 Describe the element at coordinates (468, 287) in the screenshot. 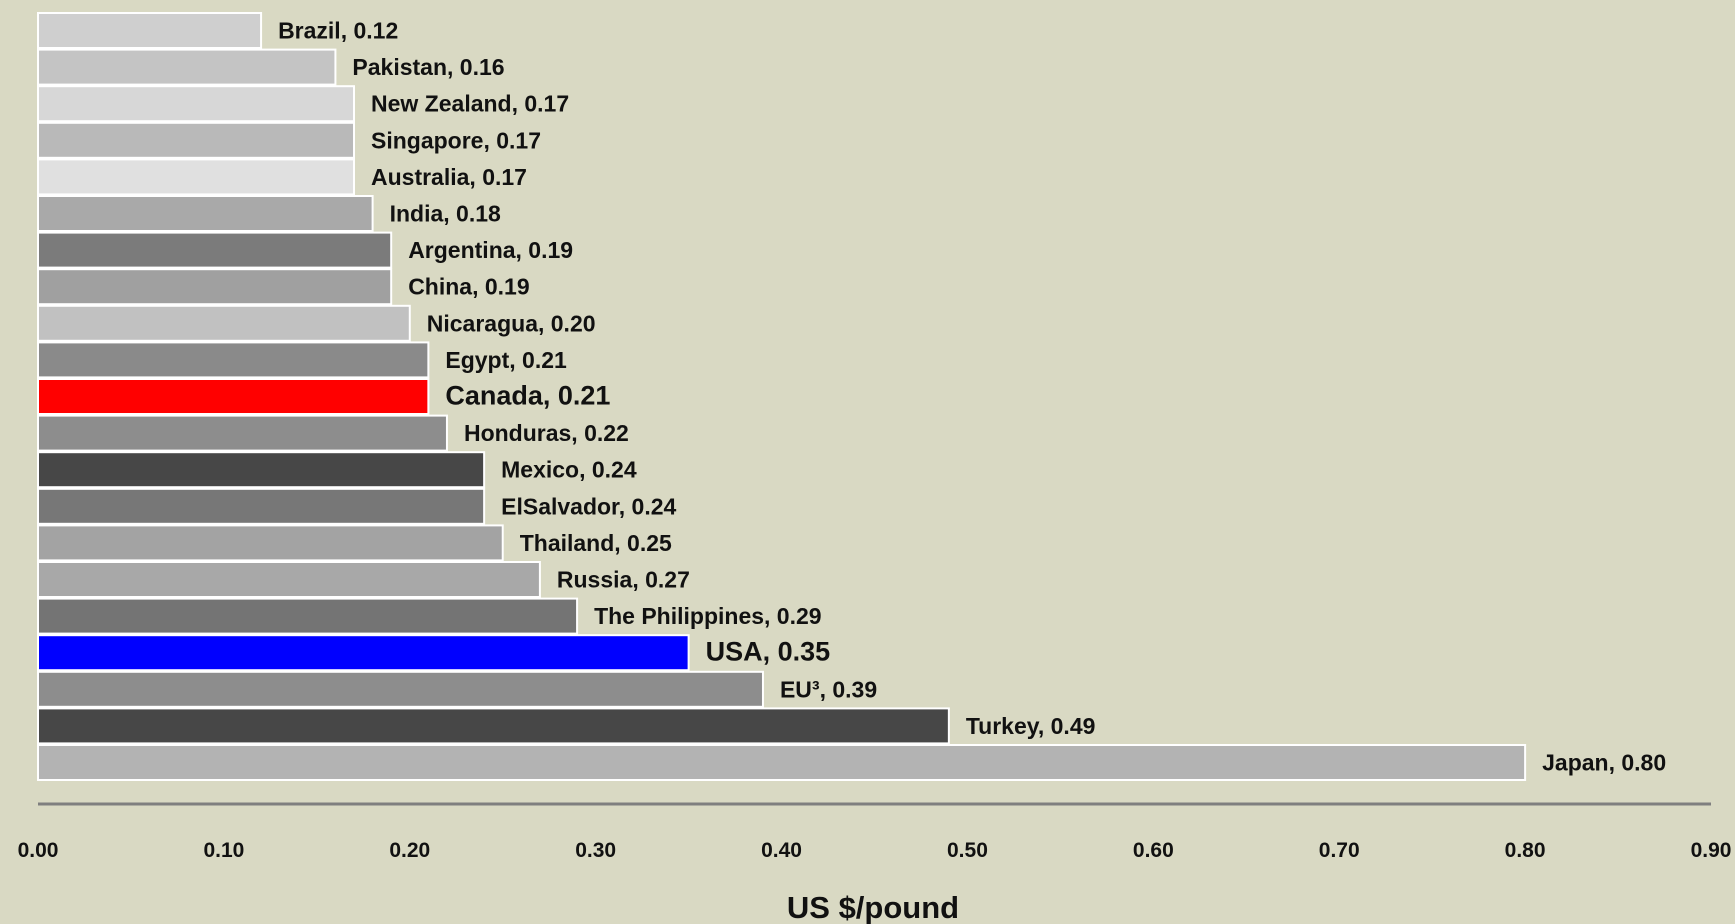

I see `bar-label-china: China, 0.19` at that location.